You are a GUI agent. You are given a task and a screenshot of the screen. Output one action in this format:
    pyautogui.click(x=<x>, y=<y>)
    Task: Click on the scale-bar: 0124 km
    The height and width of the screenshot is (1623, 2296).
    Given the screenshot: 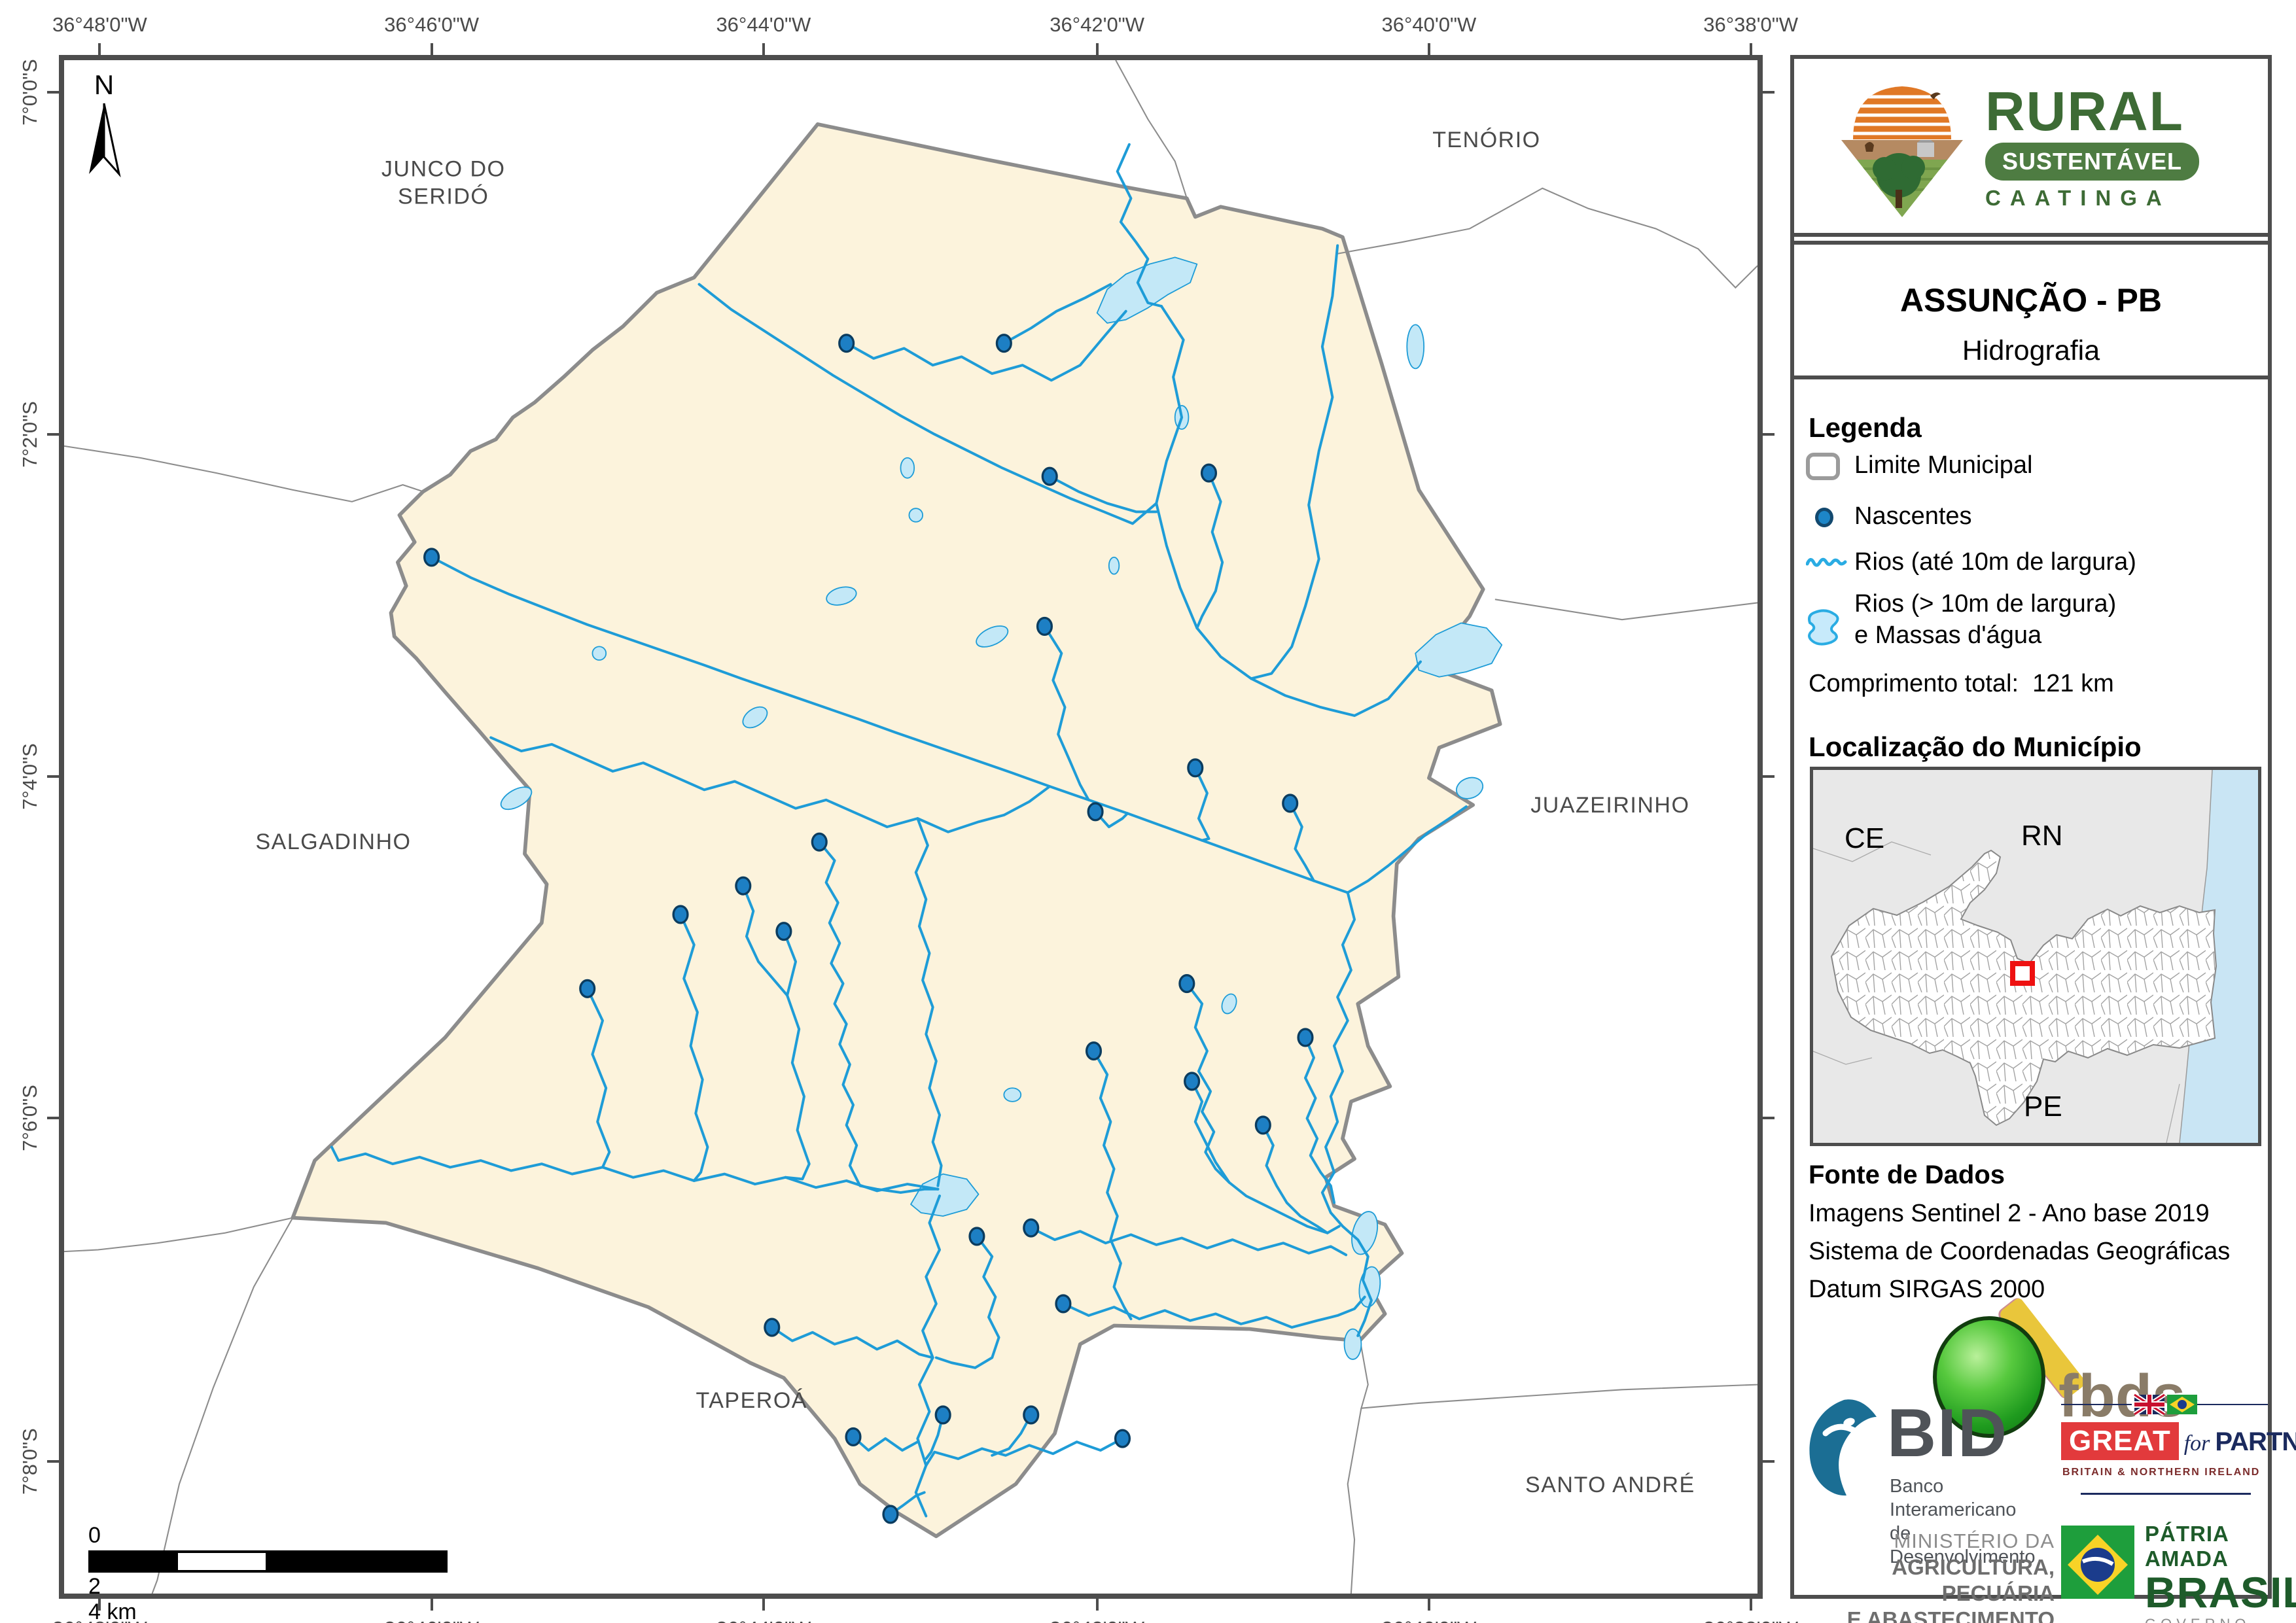 What is the action you would take?
    pyautogui.click(x=271, y=1573)
    